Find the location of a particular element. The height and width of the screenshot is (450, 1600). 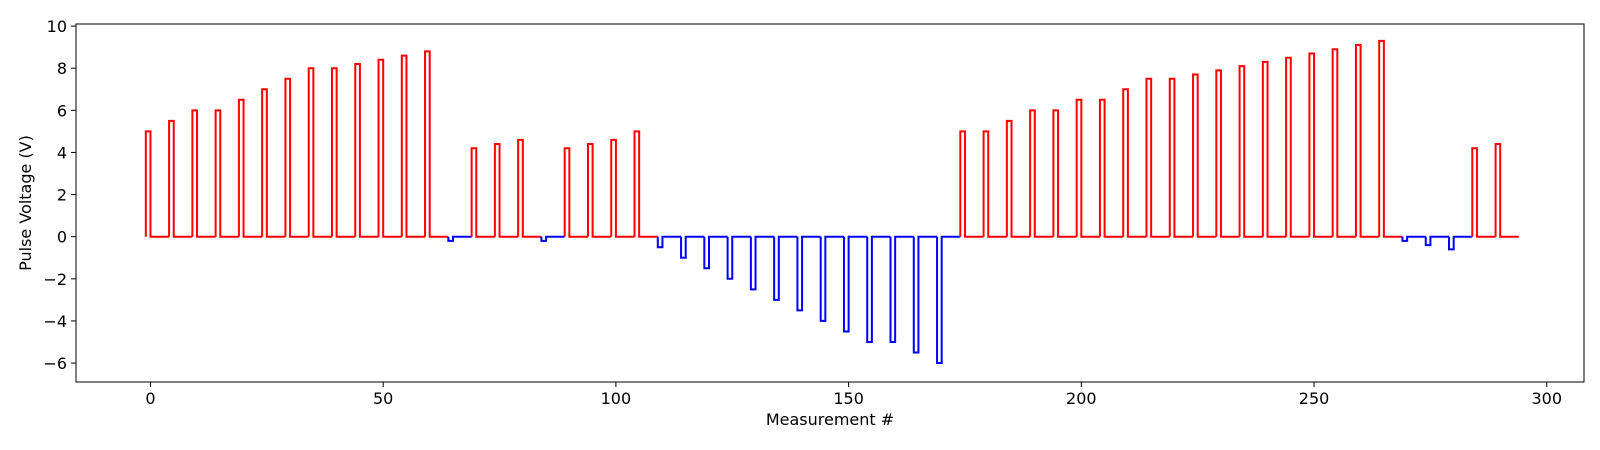

x-axis-label: Measurement # is located at coordinates (830, 419).